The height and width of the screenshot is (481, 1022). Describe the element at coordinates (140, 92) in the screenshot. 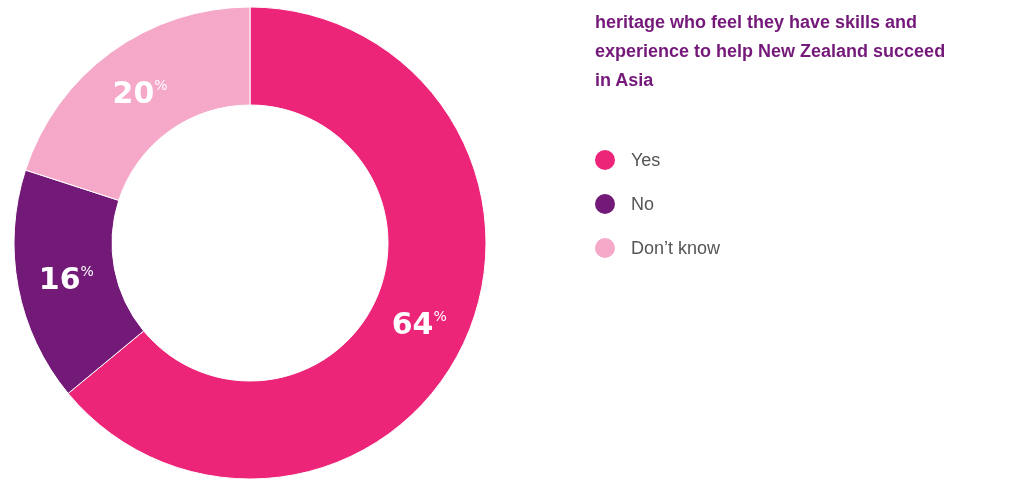

I see `data-label: 20$^{%}$` at that location.